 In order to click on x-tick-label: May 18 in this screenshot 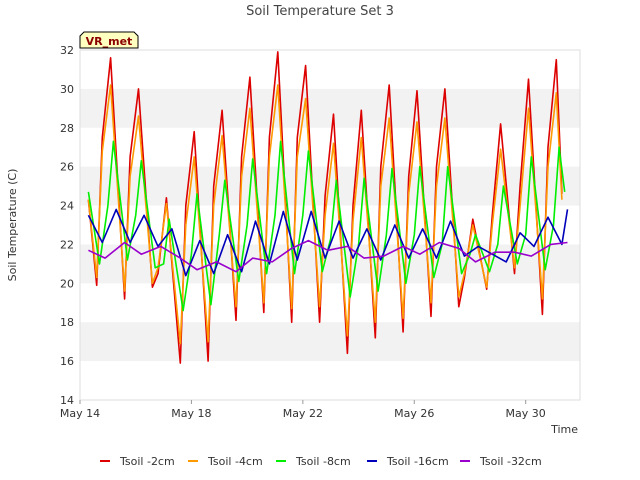, I will do `click(191, 413)`.